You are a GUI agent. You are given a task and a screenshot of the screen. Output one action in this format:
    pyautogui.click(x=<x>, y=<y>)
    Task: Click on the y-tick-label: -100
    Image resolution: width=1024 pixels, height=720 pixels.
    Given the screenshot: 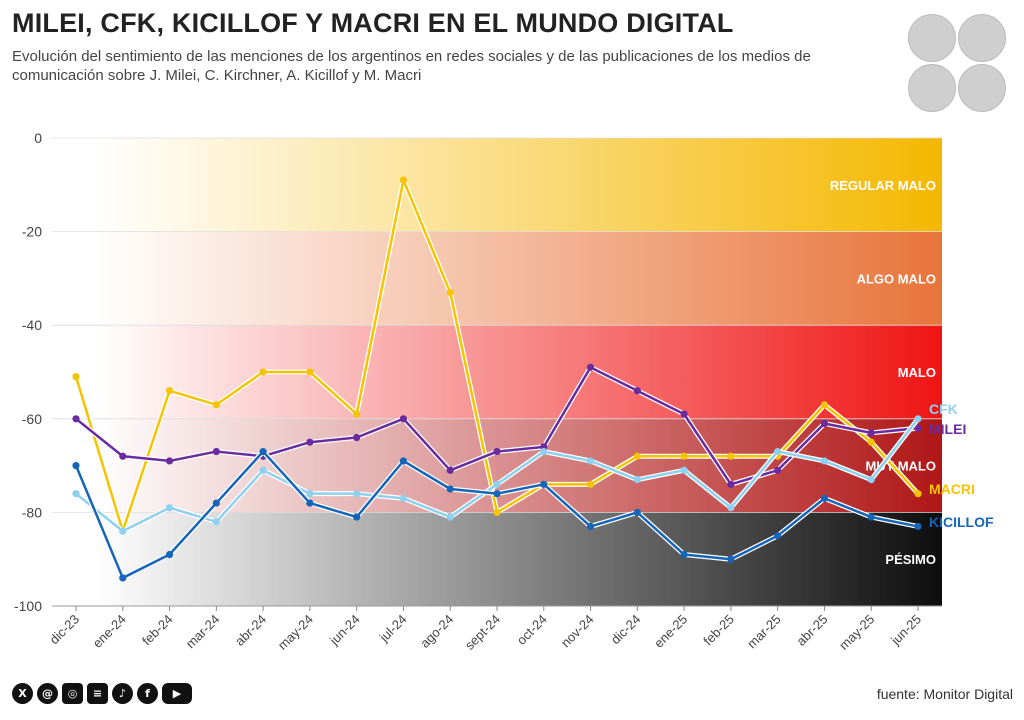 What is the action you would take?
    pyautogui.click(x=28, y=606)
    